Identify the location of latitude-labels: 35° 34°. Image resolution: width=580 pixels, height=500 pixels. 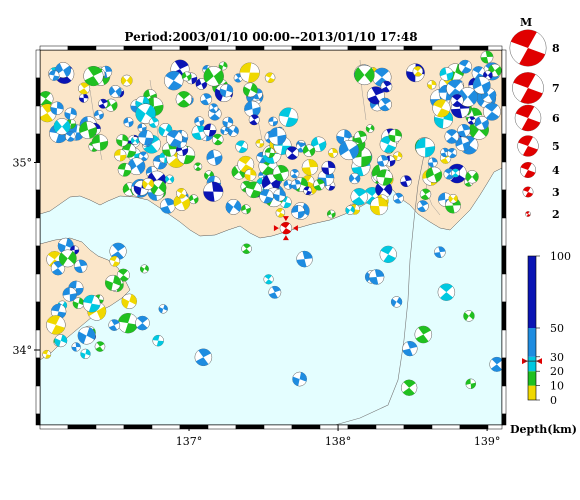
(26, 257).